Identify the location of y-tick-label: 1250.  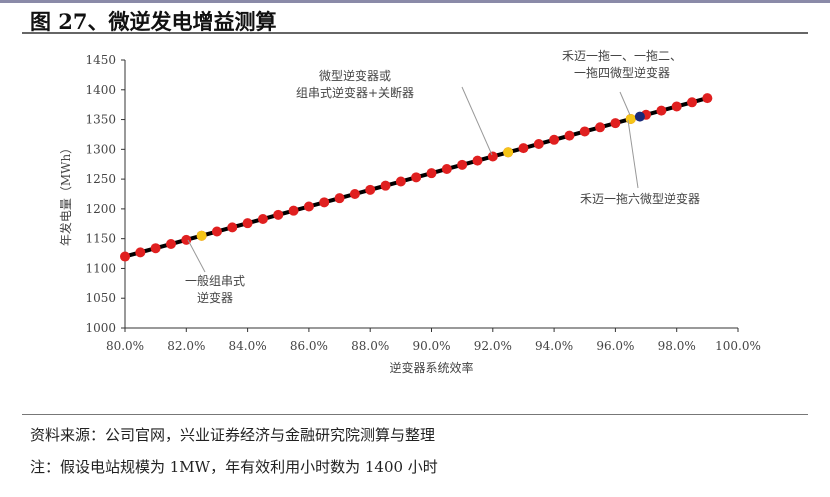
(100, 179).